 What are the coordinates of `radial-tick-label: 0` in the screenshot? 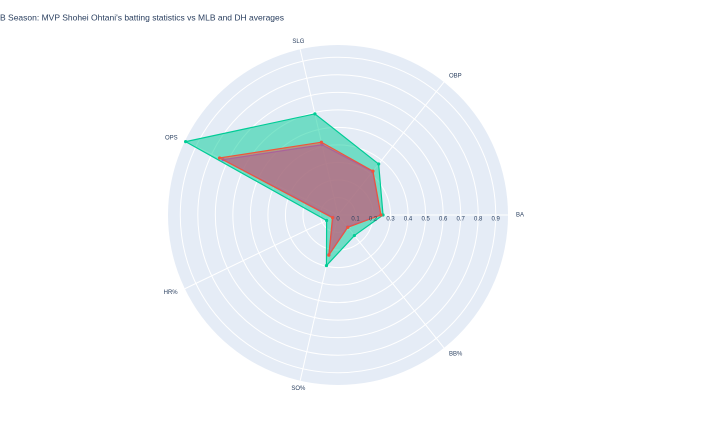 It's located at (338, 220).